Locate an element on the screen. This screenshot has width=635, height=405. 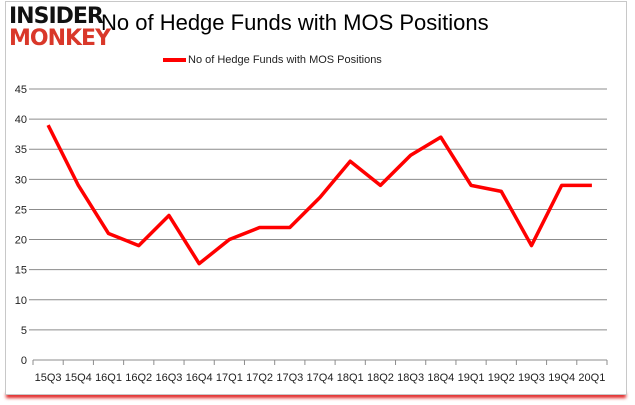
x-tick-label: 17Q4 is located at coordinates (320, 378).